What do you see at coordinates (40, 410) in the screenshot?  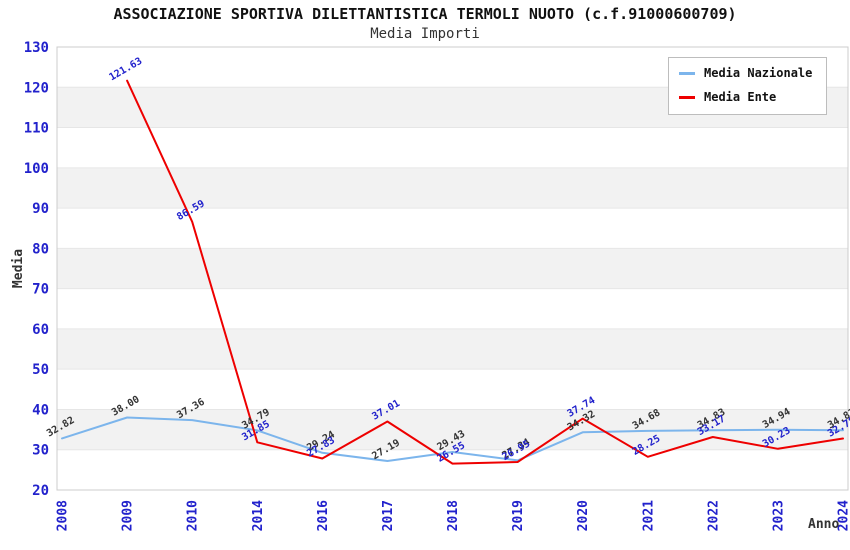 I see `y-tick-label: 40` at bounding box center [40, 410].